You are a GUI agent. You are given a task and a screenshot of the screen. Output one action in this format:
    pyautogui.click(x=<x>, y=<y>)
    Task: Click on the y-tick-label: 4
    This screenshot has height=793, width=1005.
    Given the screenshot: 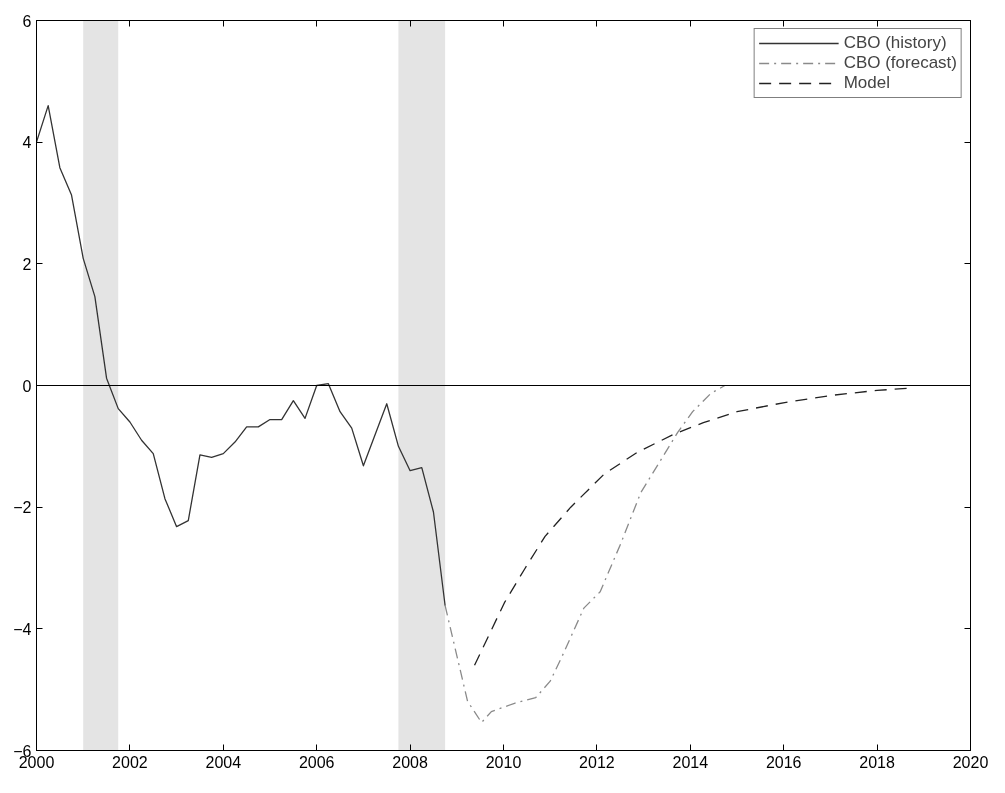 What is the action you would take?
    pyautogui.click(x=27, y=143)
    